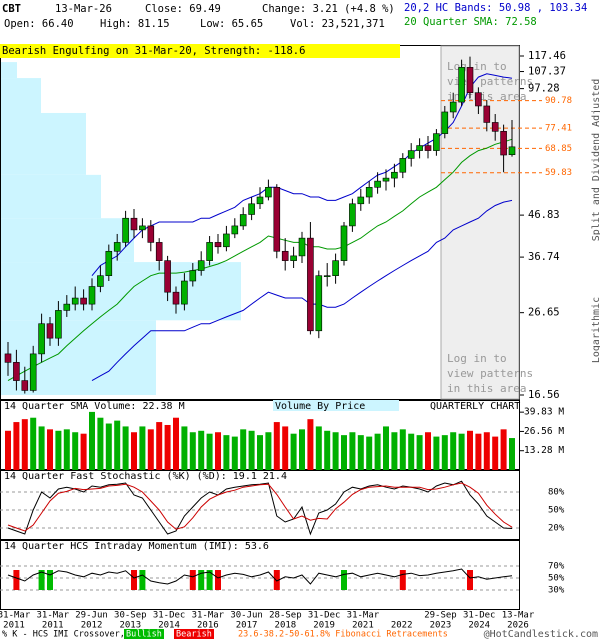  I want to click on x-tick-label: 2012, so click(92, 626).